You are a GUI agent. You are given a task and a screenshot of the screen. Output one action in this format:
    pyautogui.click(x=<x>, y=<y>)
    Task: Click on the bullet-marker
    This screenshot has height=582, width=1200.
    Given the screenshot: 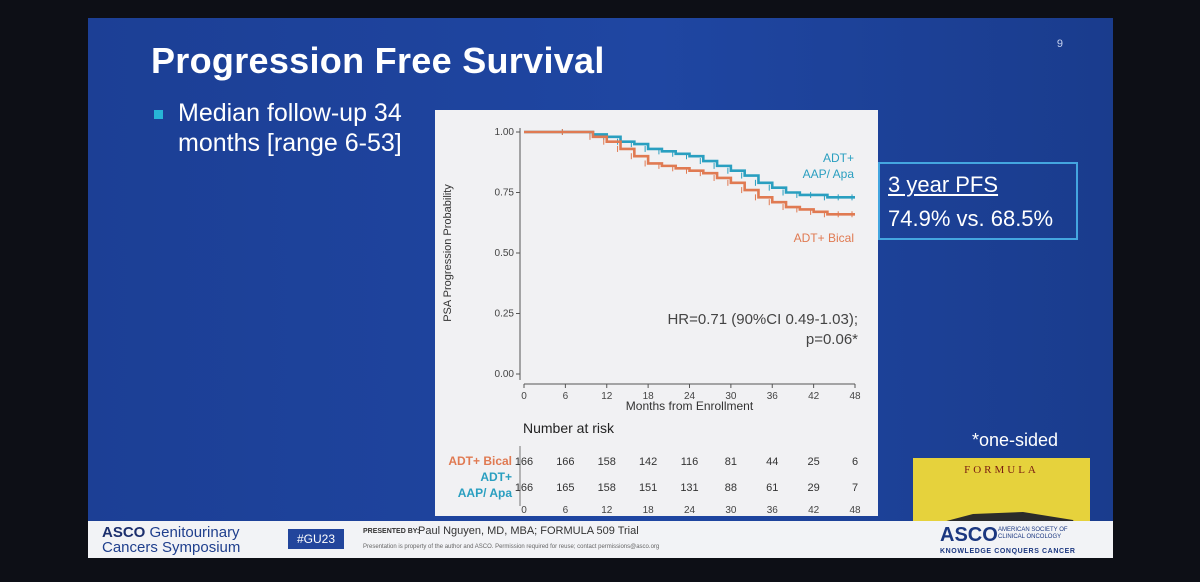 What is the action you would take?
    pyautogui.click(x=158, y=114)
    